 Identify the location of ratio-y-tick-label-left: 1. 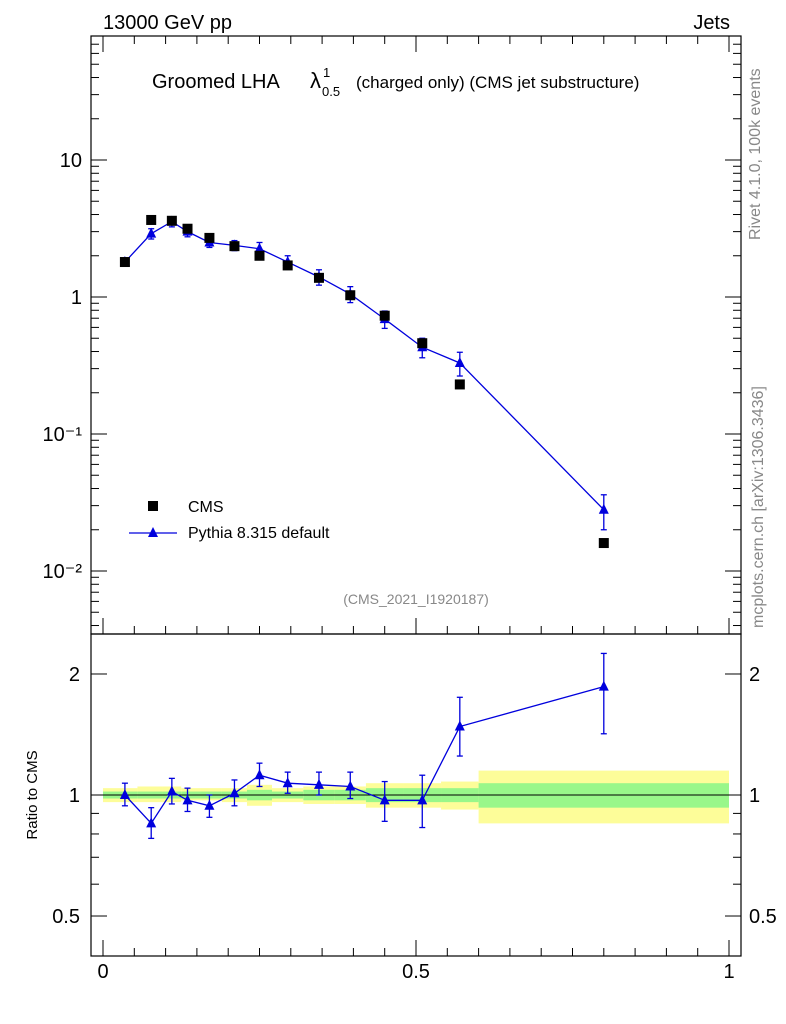
(74, 796).